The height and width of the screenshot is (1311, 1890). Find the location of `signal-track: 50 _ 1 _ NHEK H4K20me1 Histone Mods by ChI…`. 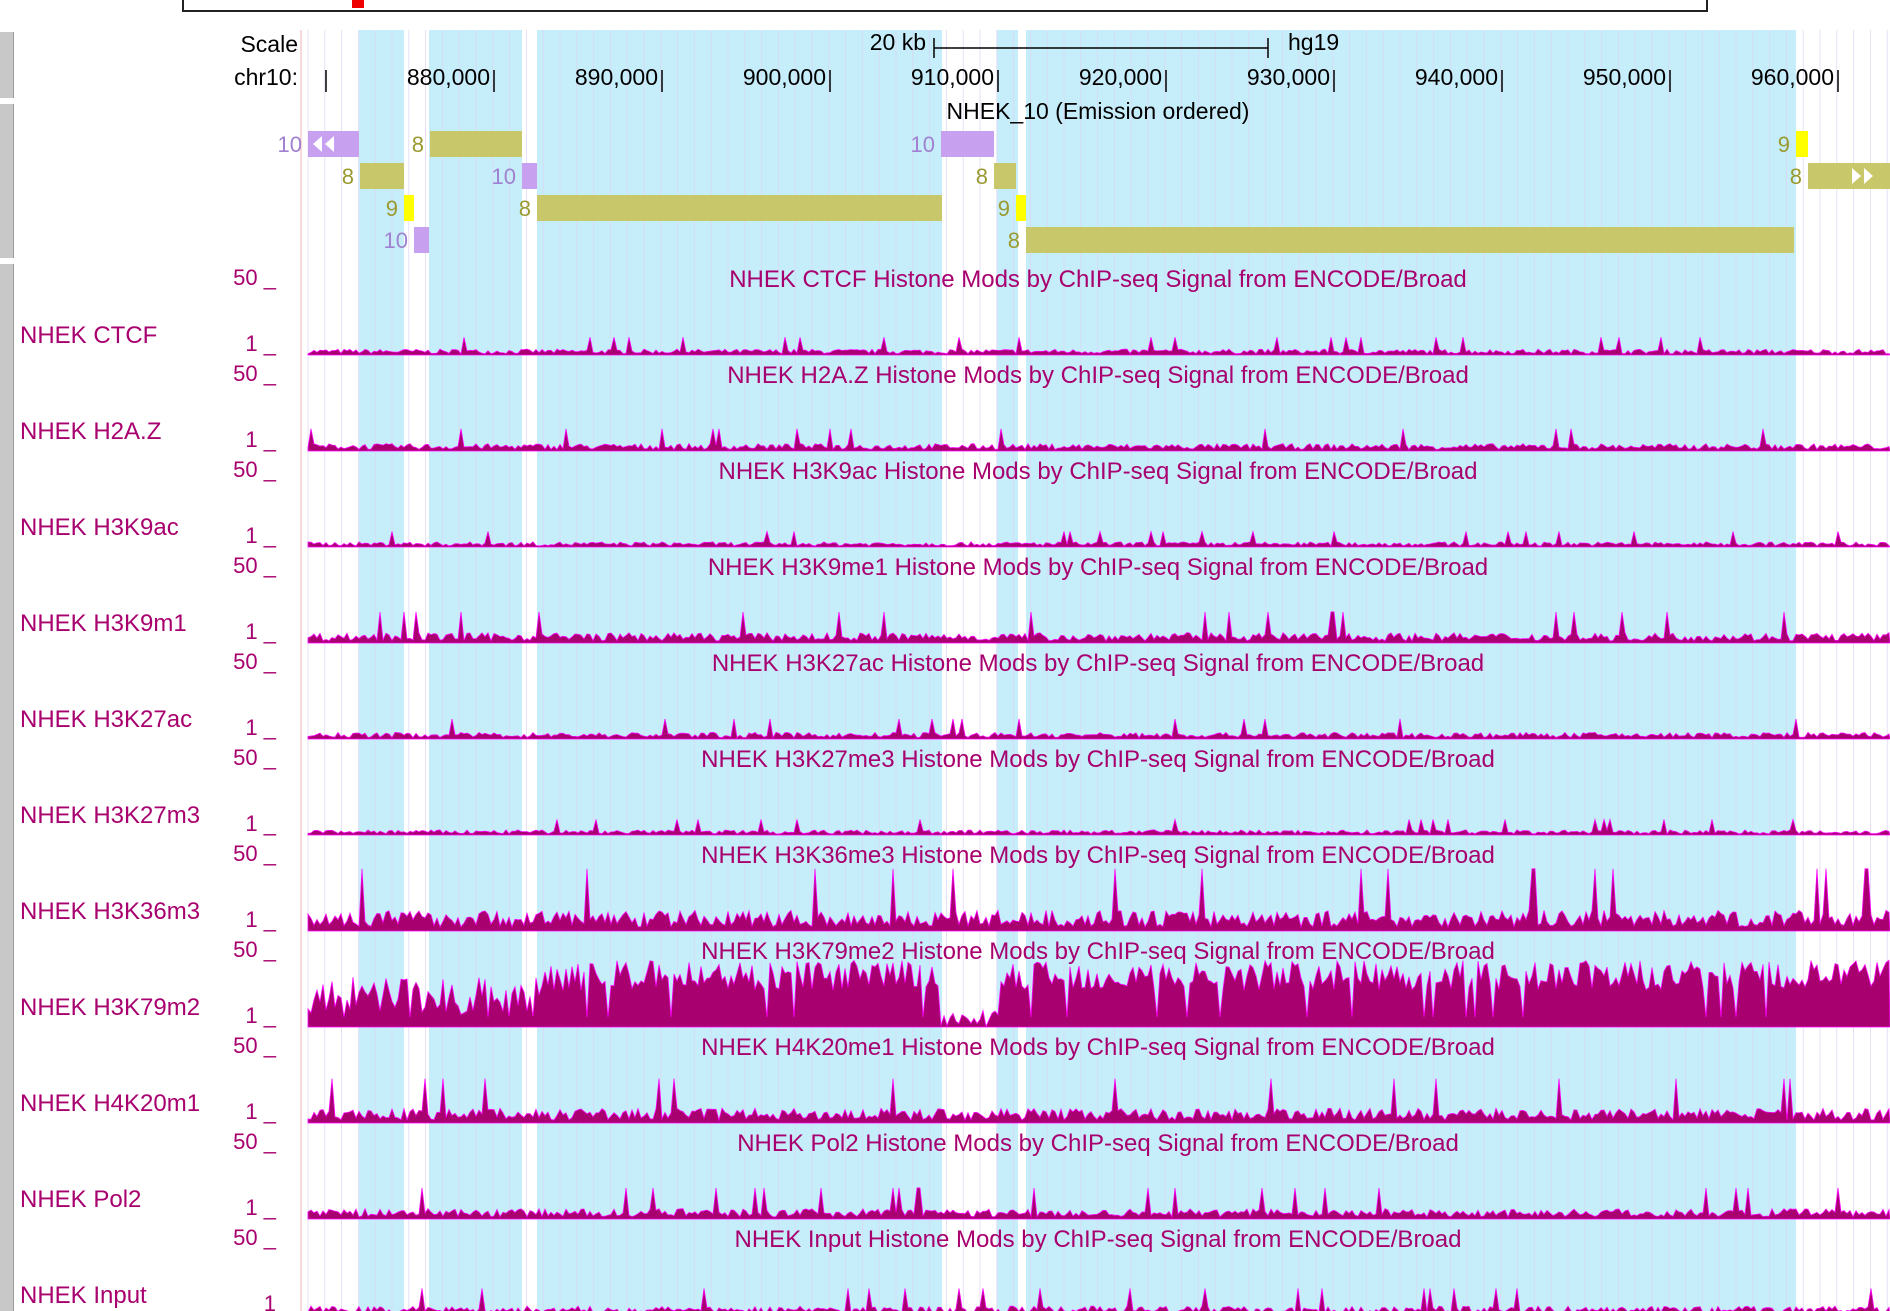

signal-track: 50 _ 1 _ NHEK H4K20me1 Histone Mods by ChI… is located at coordinates (1061, 1078).